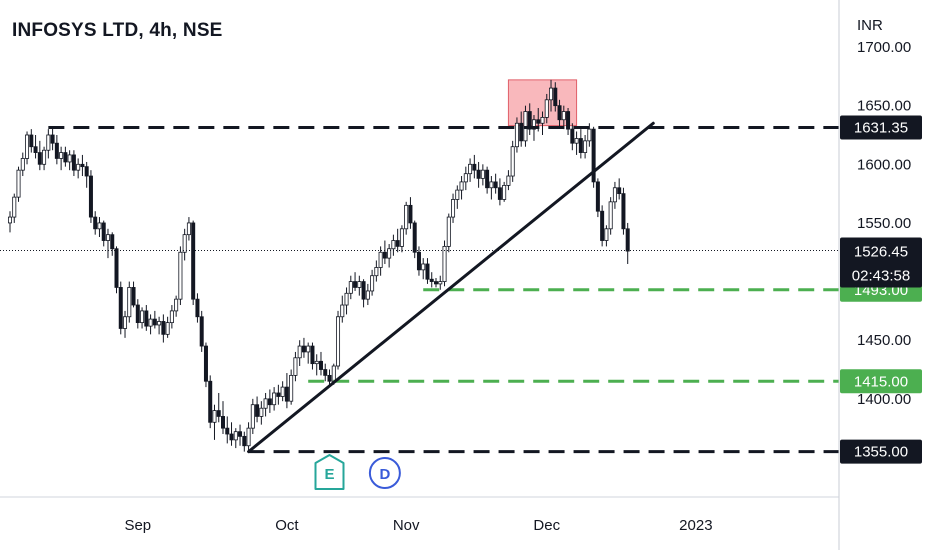 This screenshot has height=550, width=932. I want to click on price-tick-label: 1700.00, so click(884, 47).